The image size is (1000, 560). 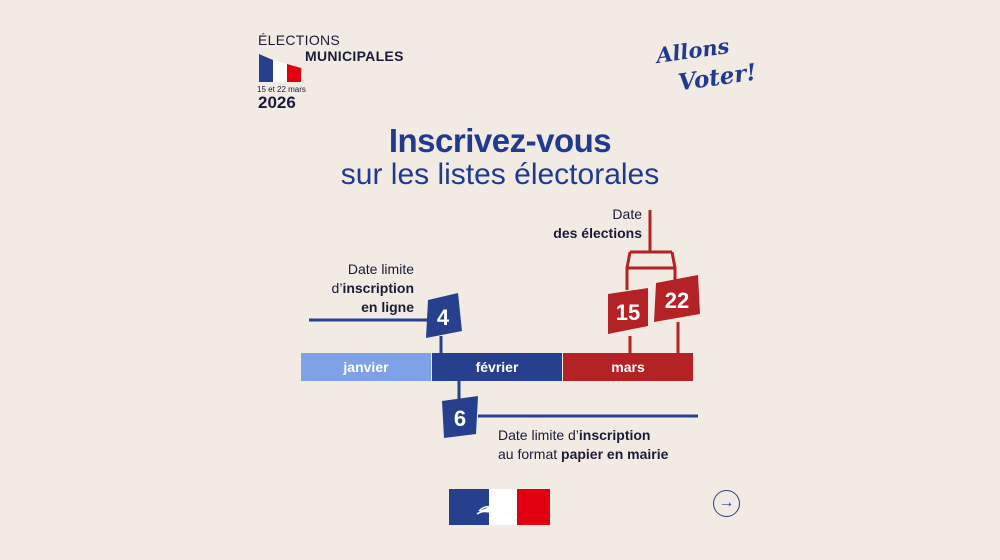 I want to click on badge-online-deadline, so click(x=444, y=315).